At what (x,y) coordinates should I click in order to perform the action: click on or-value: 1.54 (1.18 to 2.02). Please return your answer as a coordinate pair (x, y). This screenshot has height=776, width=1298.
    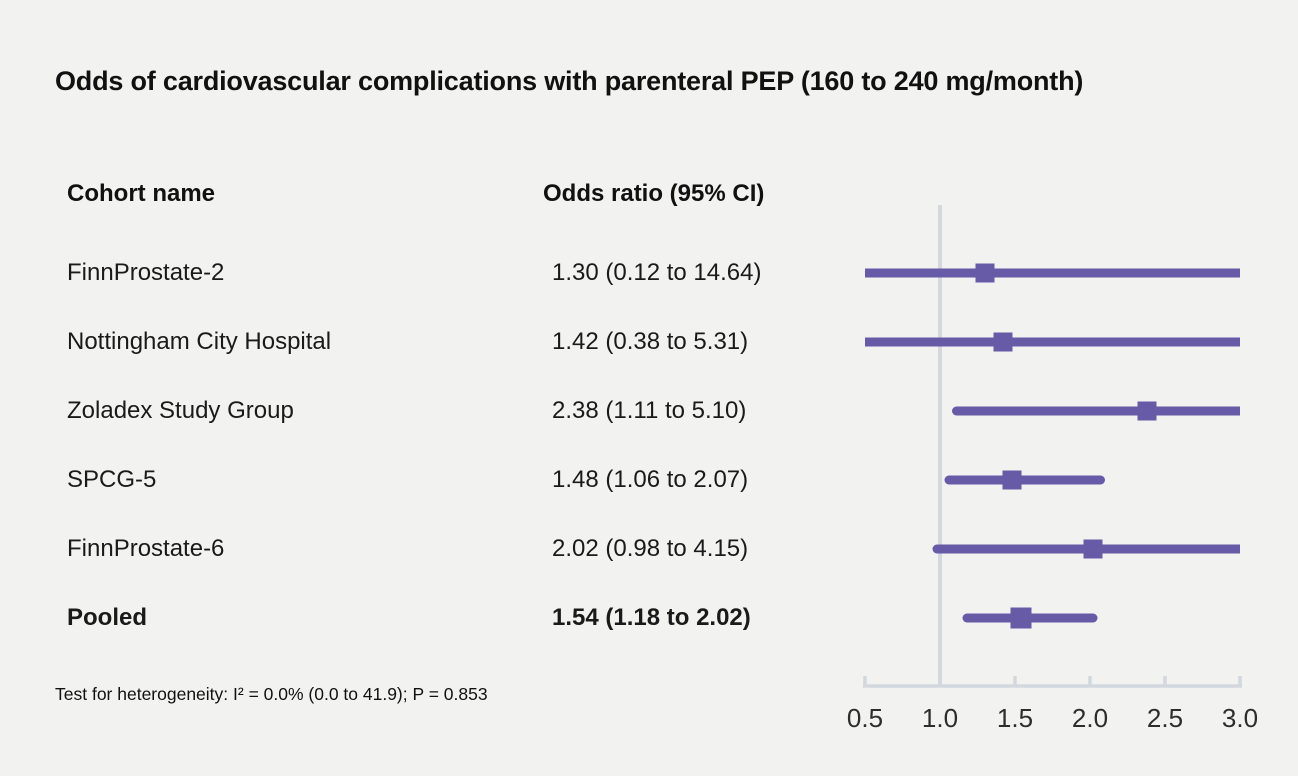
    Looking at the image, I should click on (651, 617).